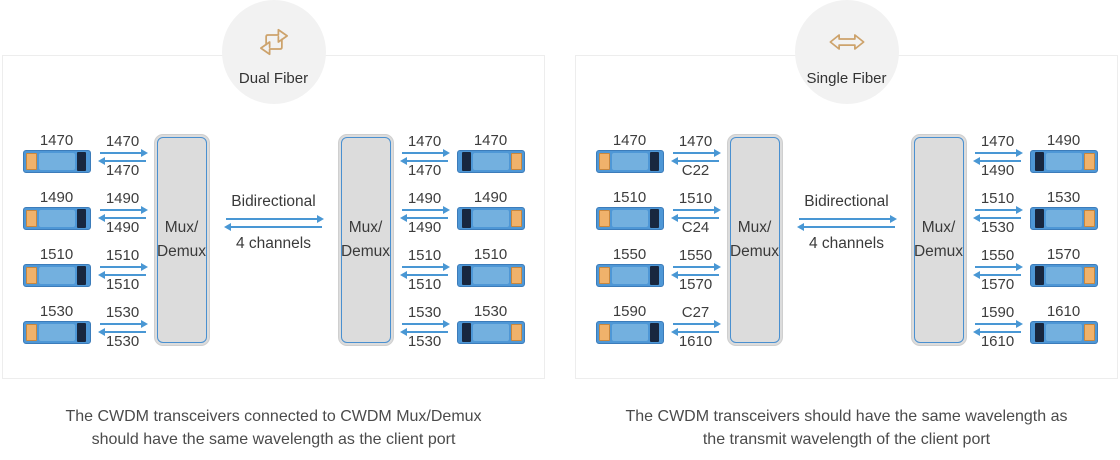 The width and height of the screenshot is (1120, 460). Describe the element at coordinates (695, 312) in the screenshot. I see `tx-wavelength-label: C27` at that location.